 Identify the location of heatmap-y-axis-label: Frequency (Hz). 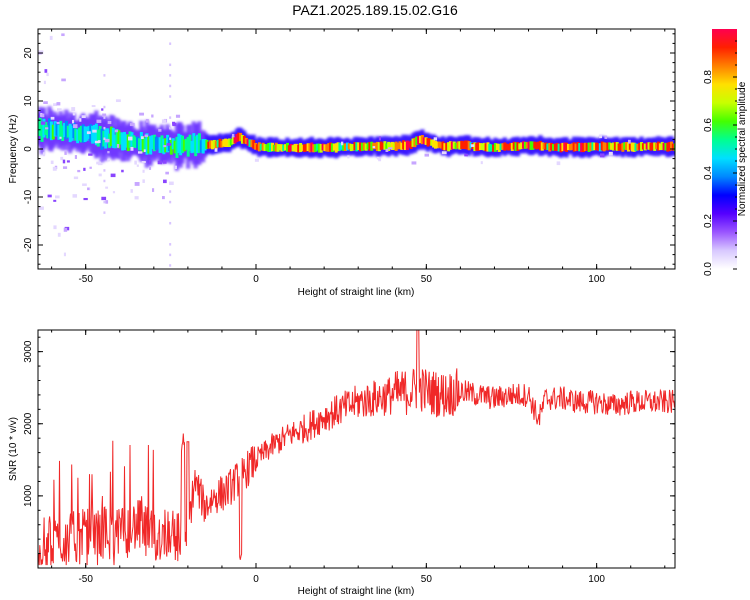
(13, 149).